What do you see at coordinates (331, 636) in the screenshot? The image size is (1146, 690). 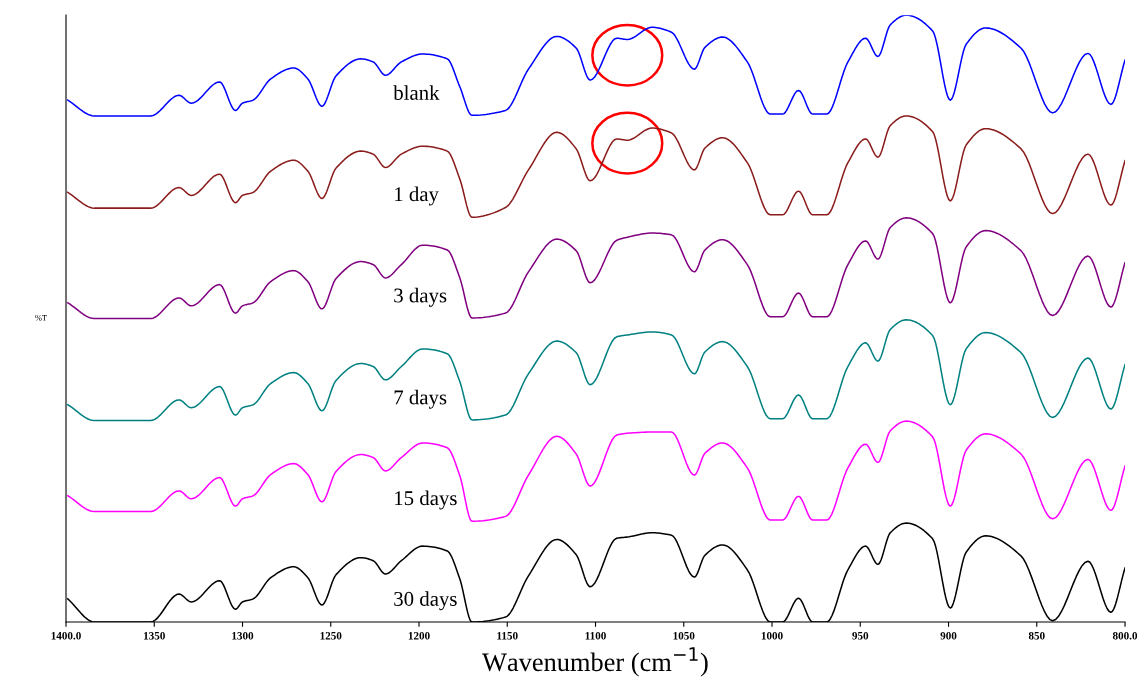 I see `x-tick-label: 1250` at bounding box center [331, 636].